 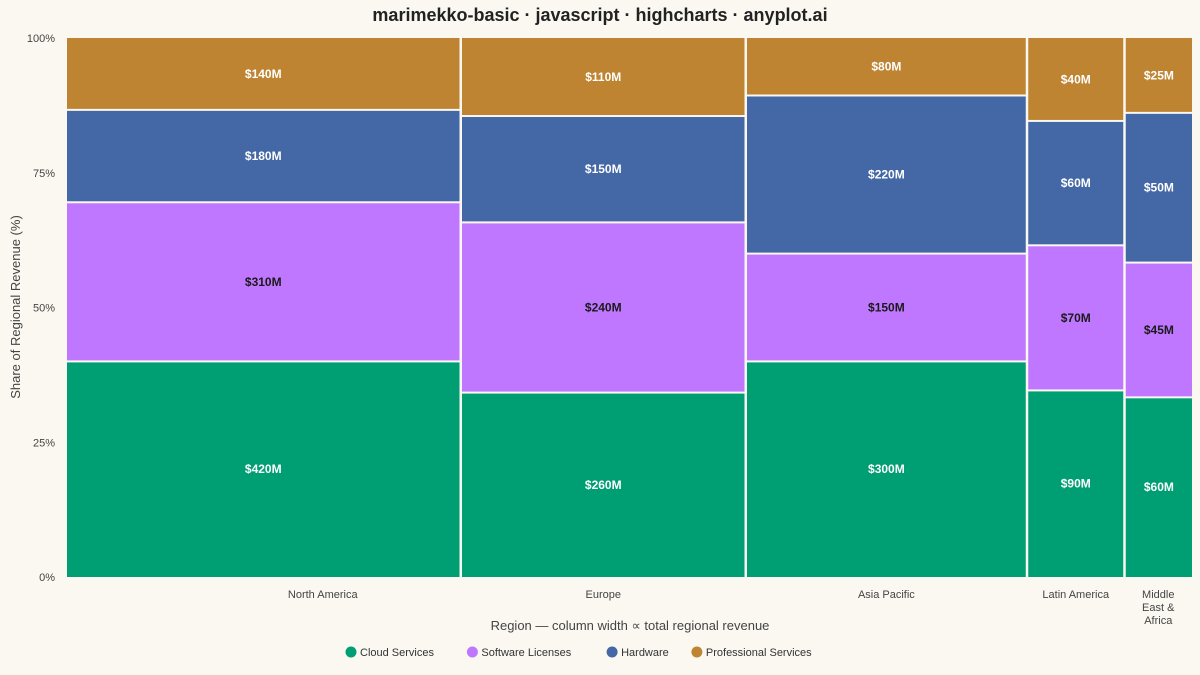 What do you see at coordinates (1076, 79) in the screenshot?
I see `value-label: $40M` at bounding box center [1076, 79].